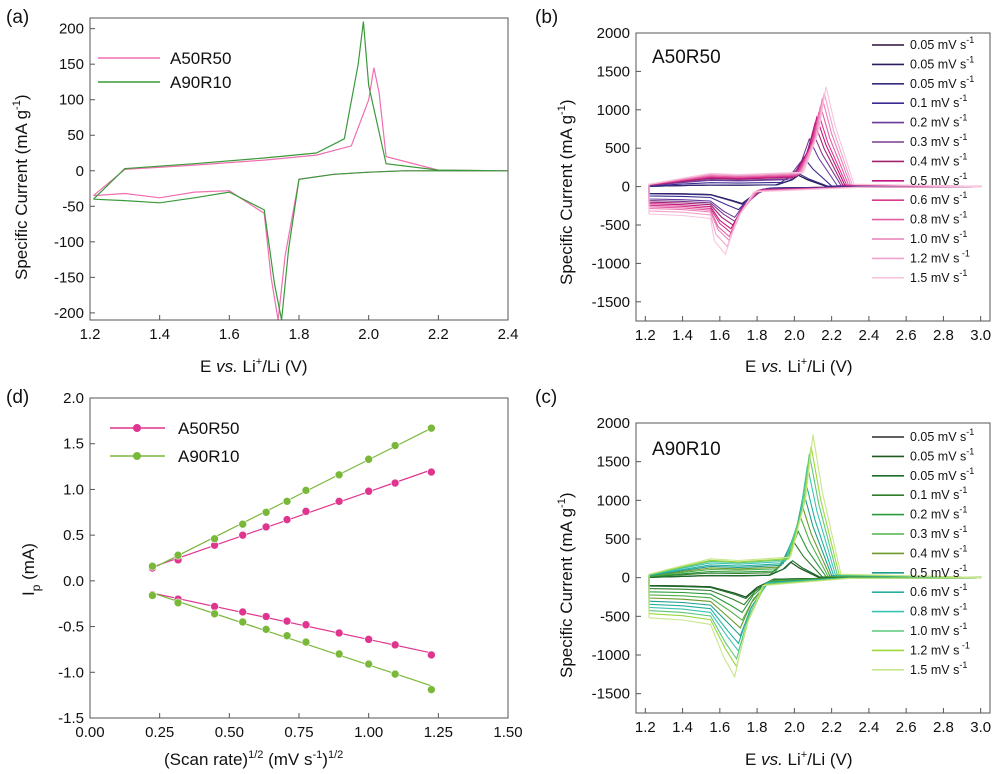  I want to click on x-tick-label: 1.6, so click(719, 727).